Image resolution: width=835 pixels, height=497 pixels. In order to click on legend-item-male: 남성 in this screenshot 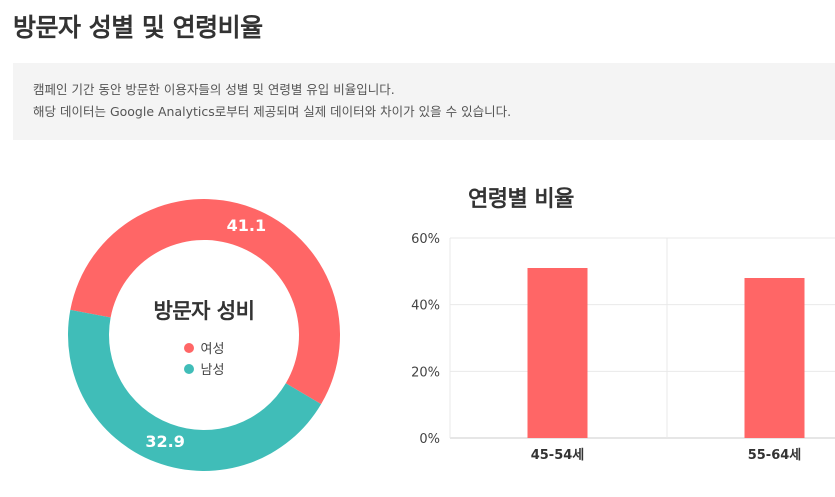, I will do `click(204, 368)`.